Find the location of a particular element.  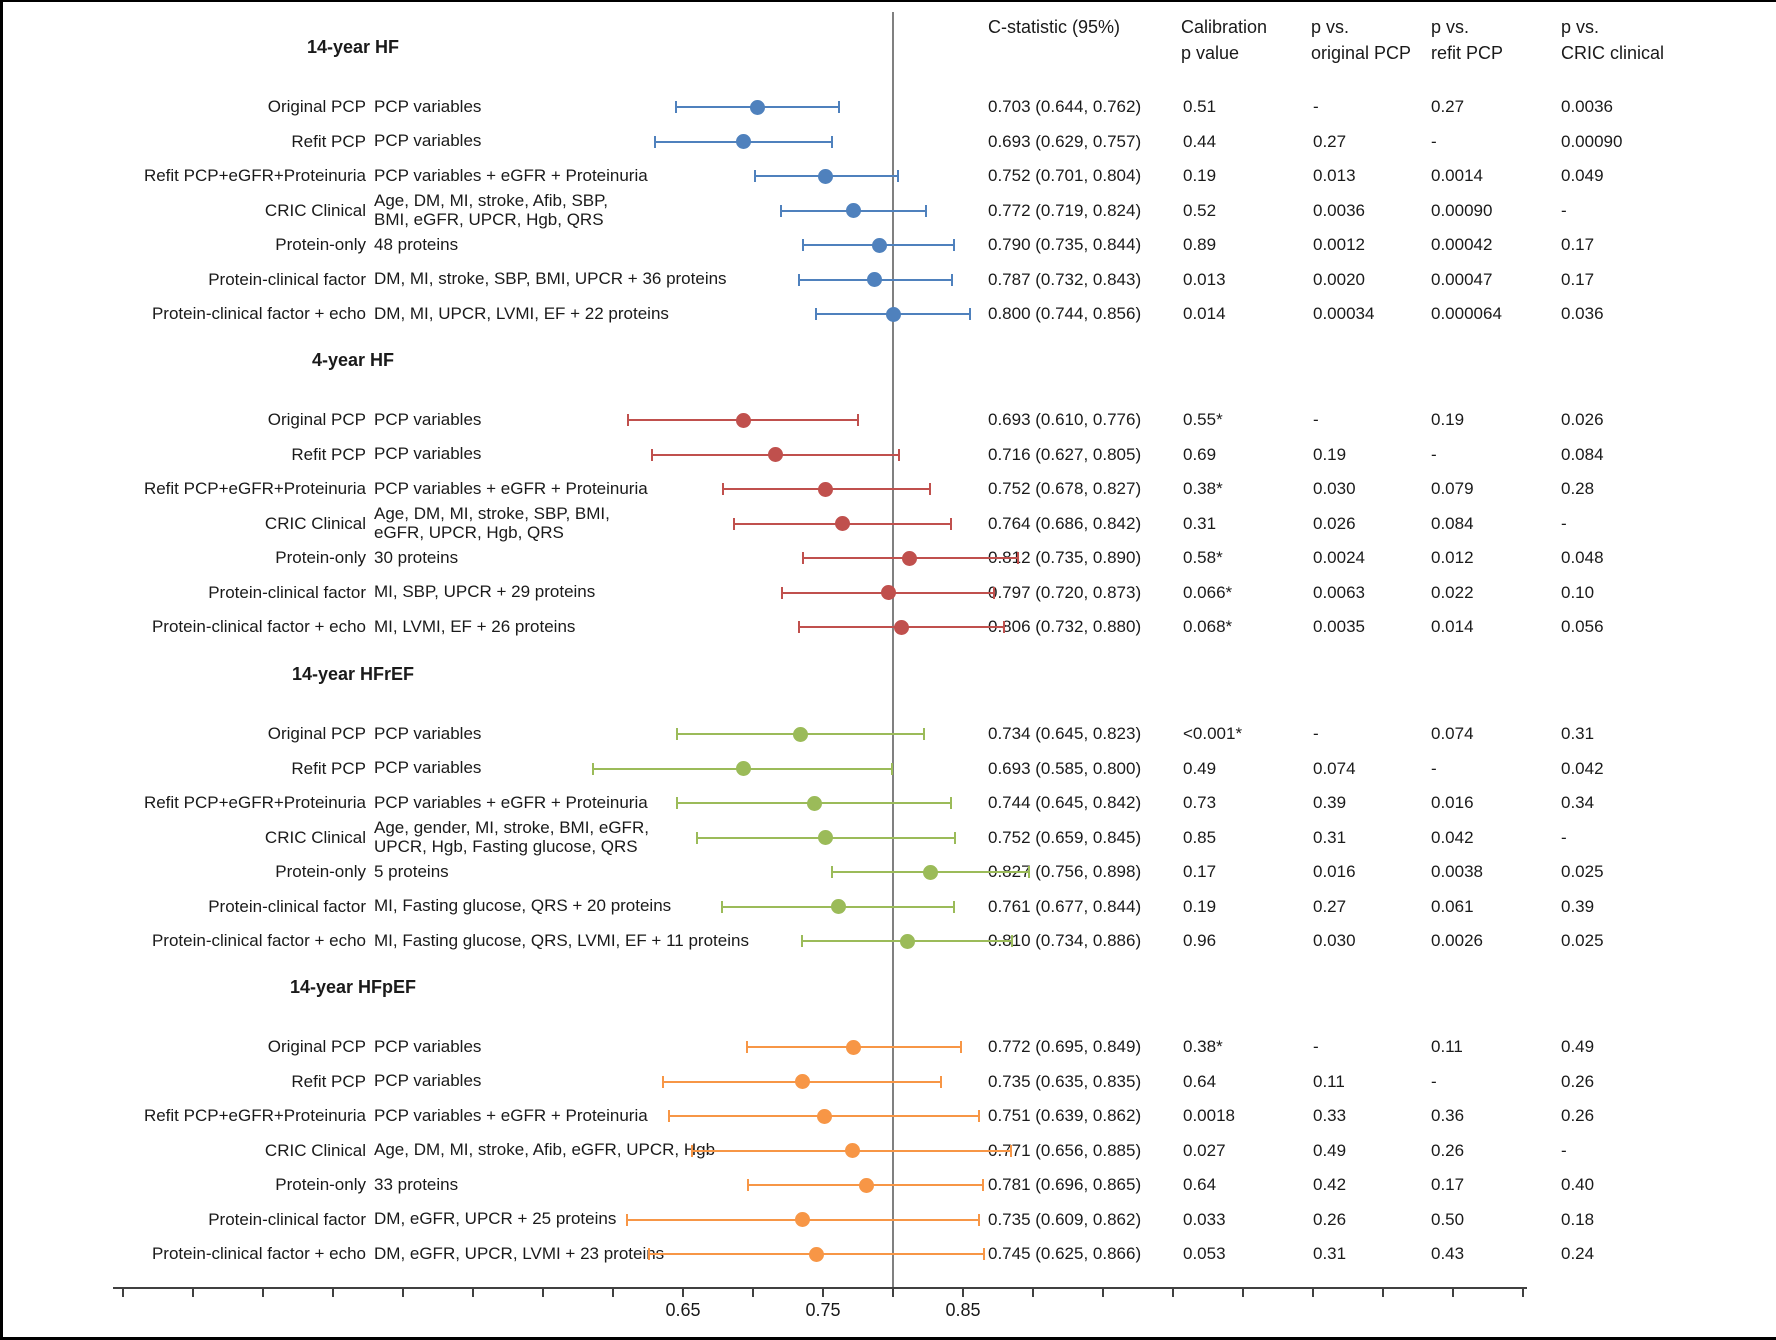

cell-p-vs-refit: 0.11 is located at coordinates (1447, 1046).